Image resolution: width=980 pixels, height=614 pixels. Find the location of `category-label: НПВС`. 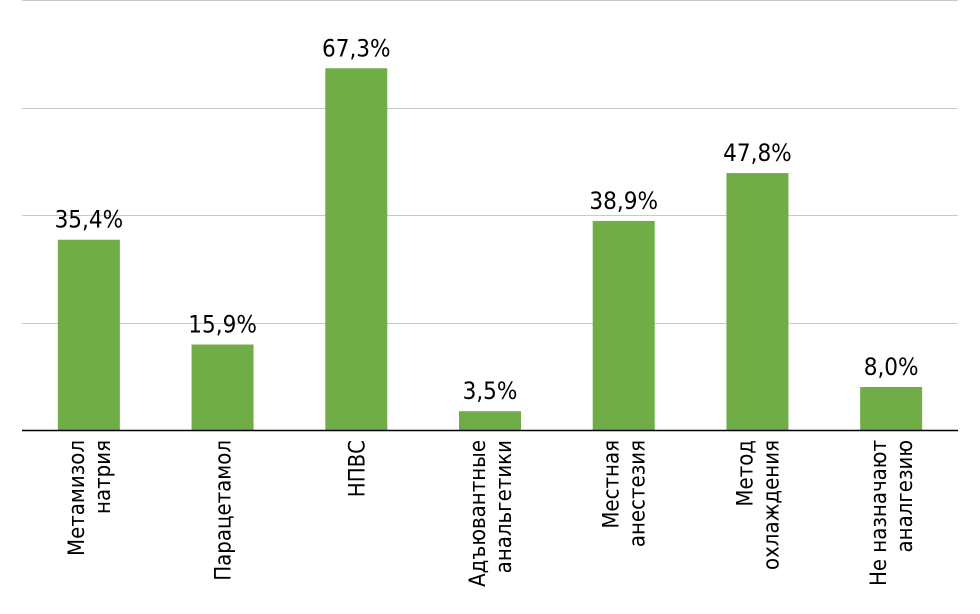

category-label: НПВС is located at coordinates (357, 468).